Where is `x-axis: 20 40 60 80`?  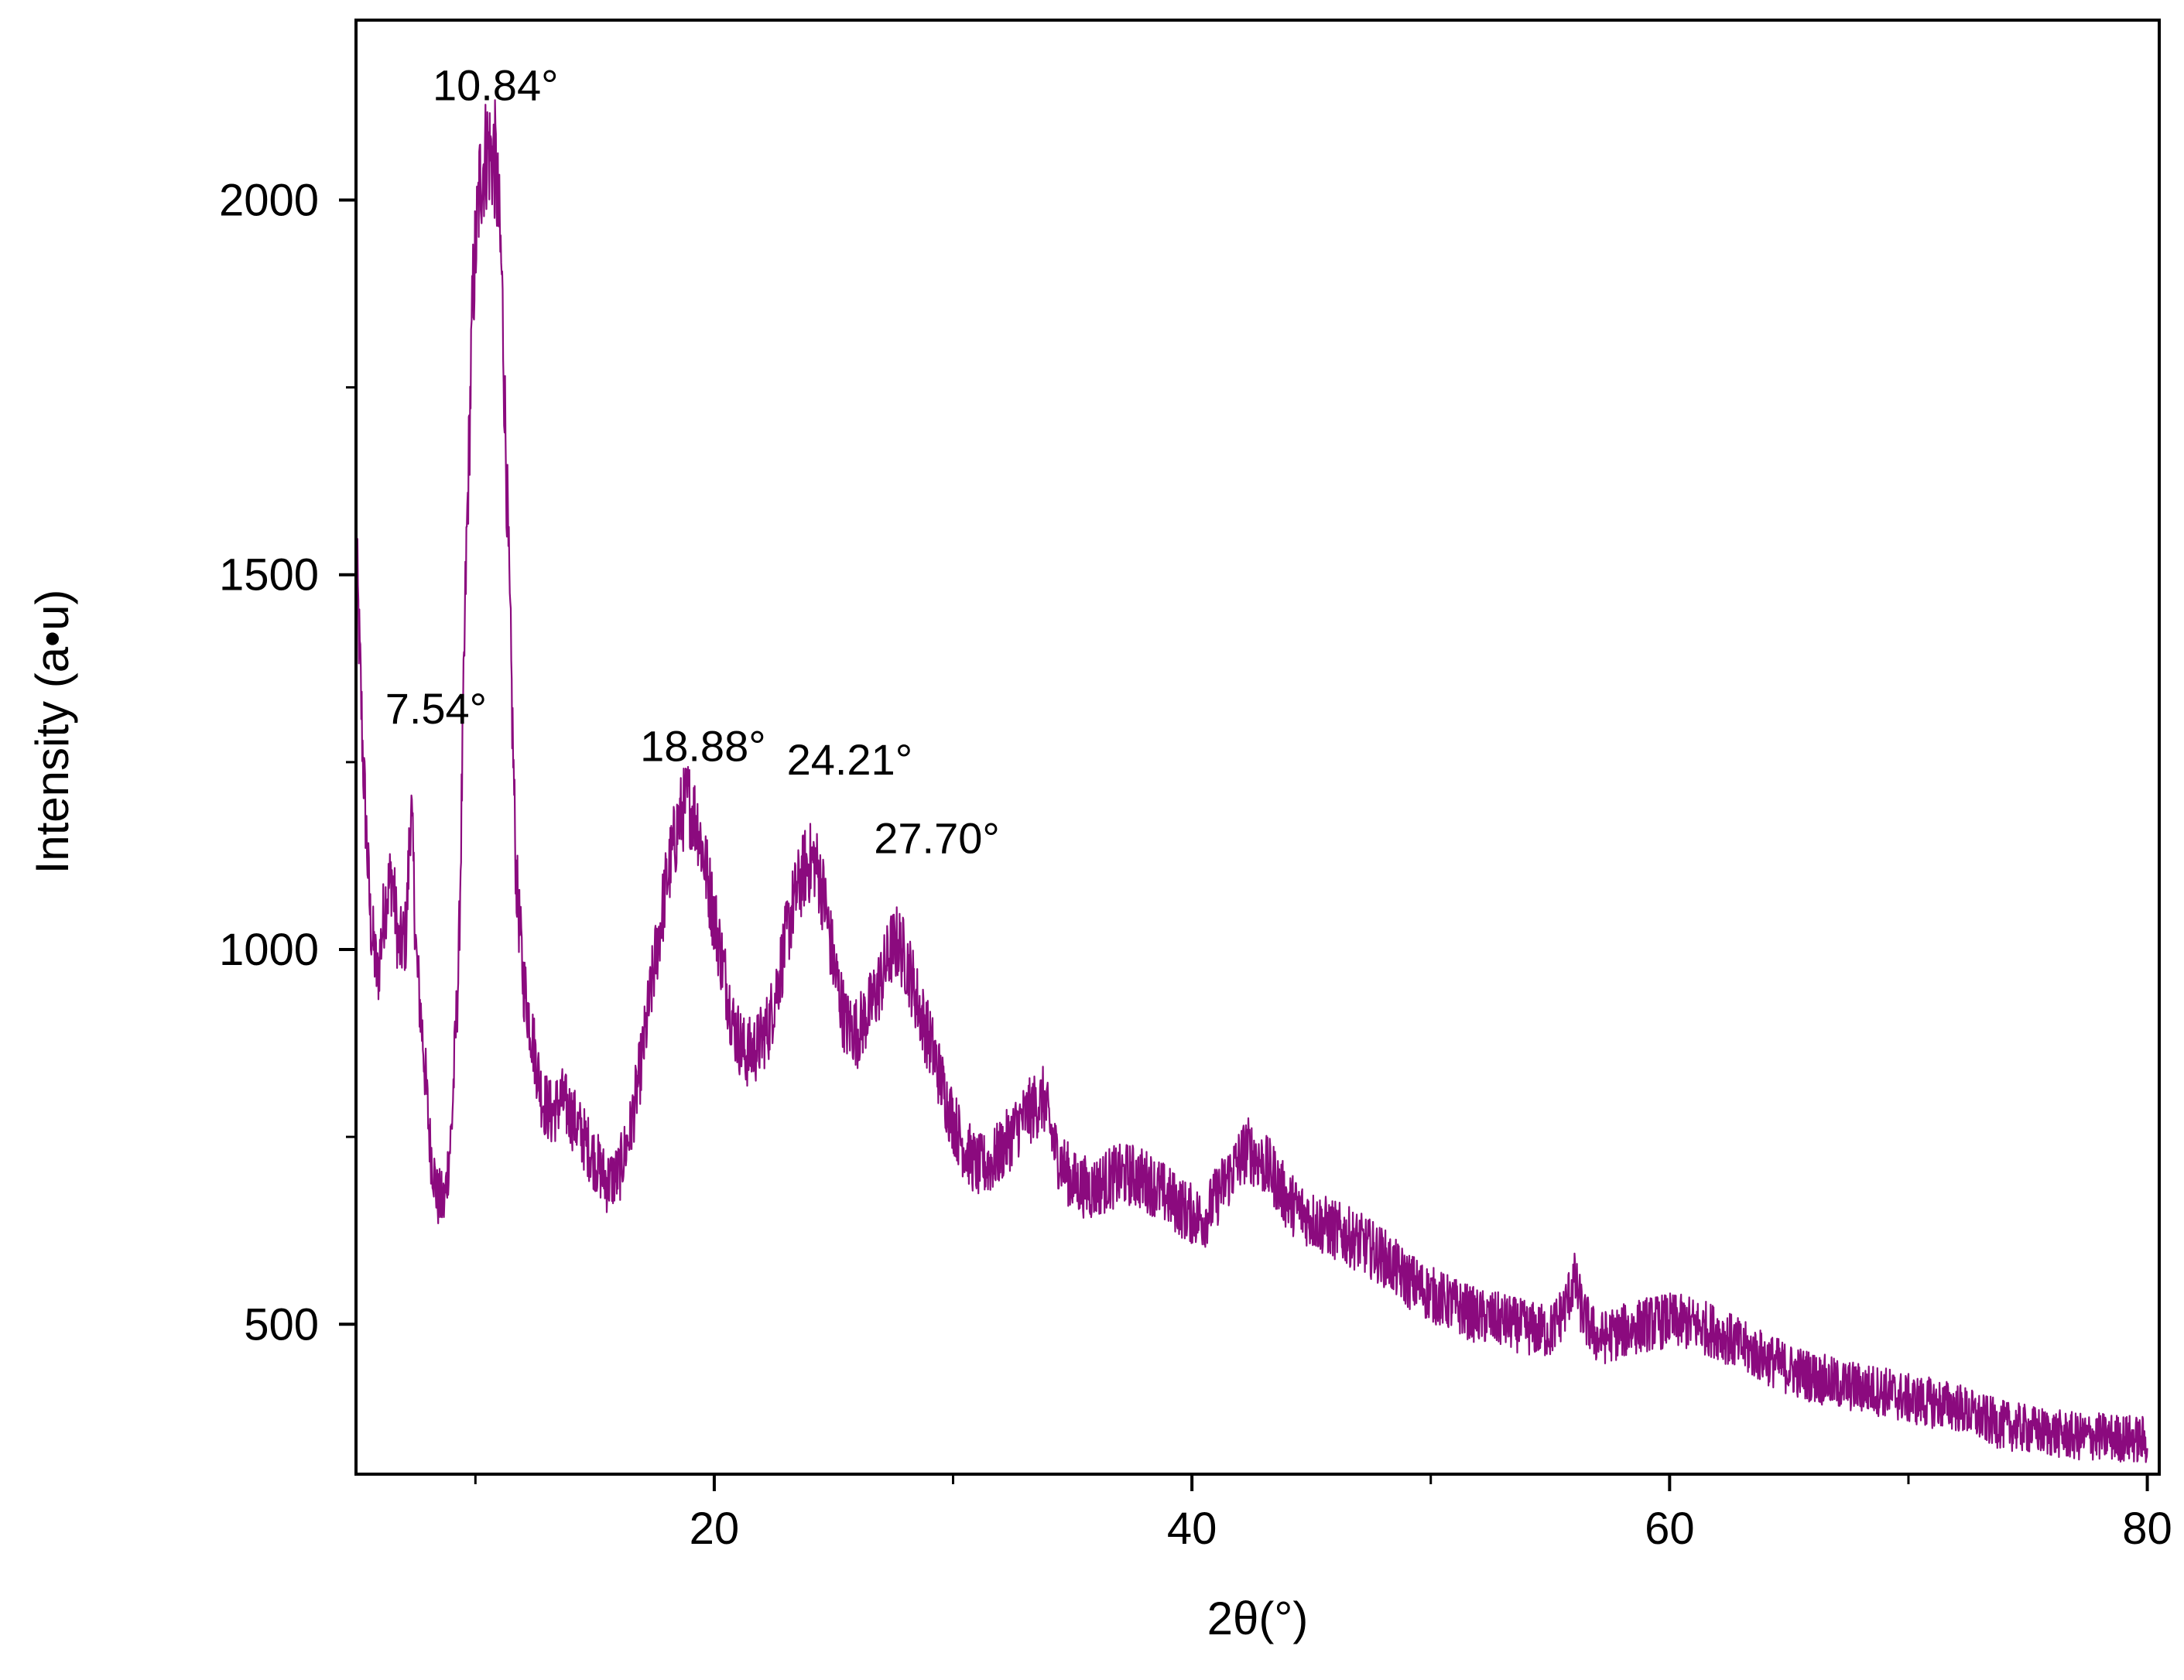
x-axis: 20 40 60 80 is located at coordinates (1323, 1514).